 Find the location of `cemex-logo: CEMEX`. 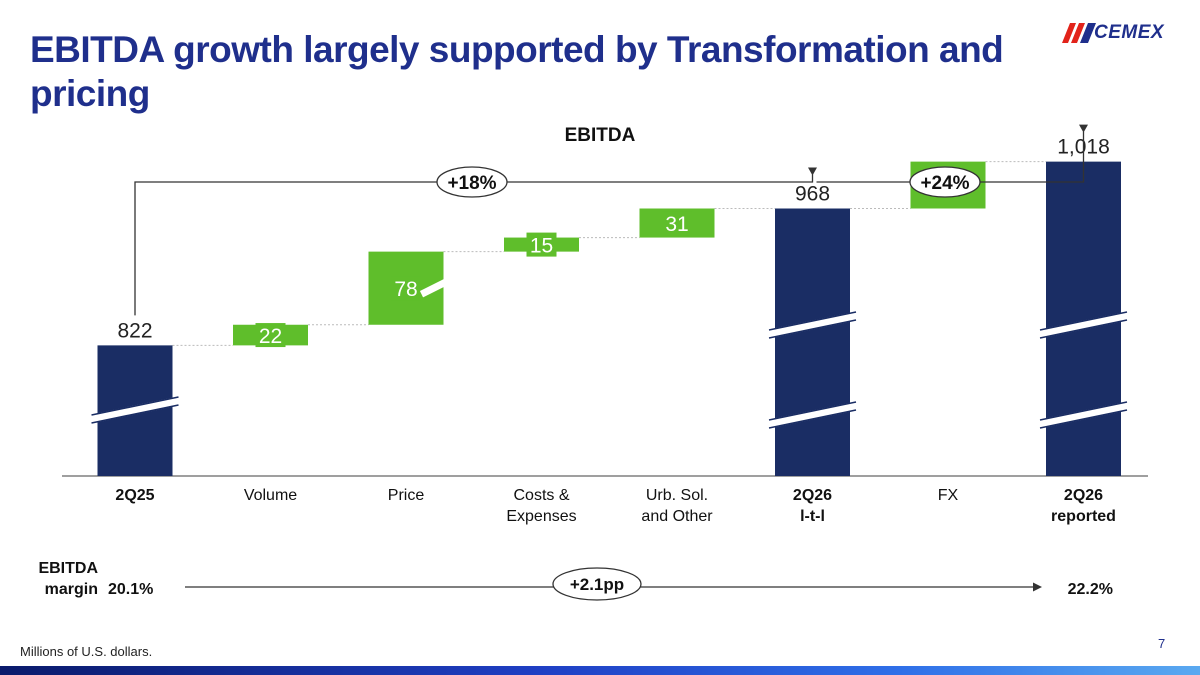

cemex-logo: CEMEX is located at coordinates (1121, 33).